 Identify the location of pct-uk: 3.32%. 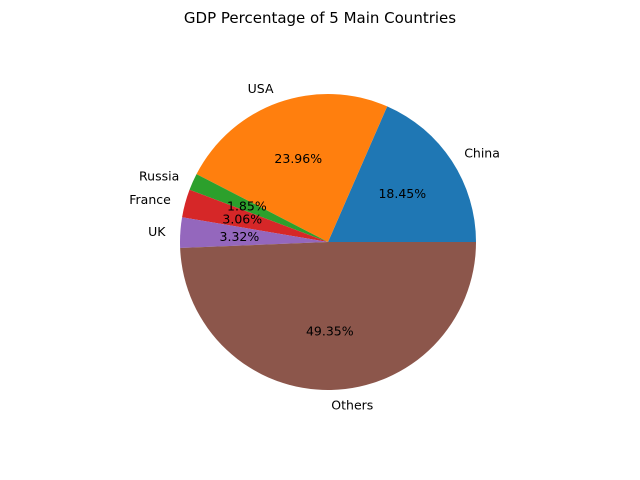
(240, 236).